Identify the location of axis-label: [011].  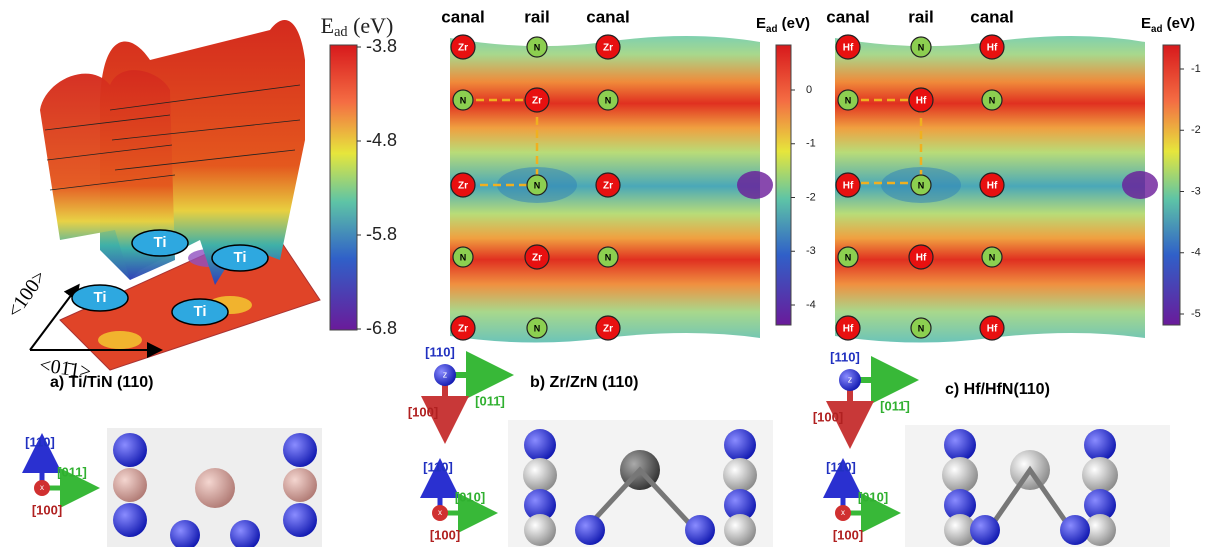
(72, 471).